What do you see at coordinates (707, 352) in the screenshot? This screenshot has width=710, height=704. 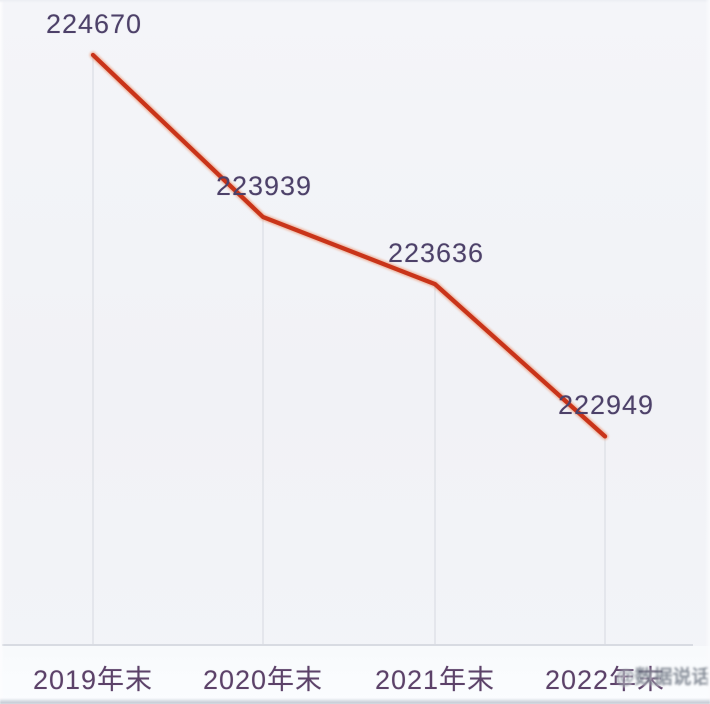 I see `image-edge-right` at bounding box center [707, 352].